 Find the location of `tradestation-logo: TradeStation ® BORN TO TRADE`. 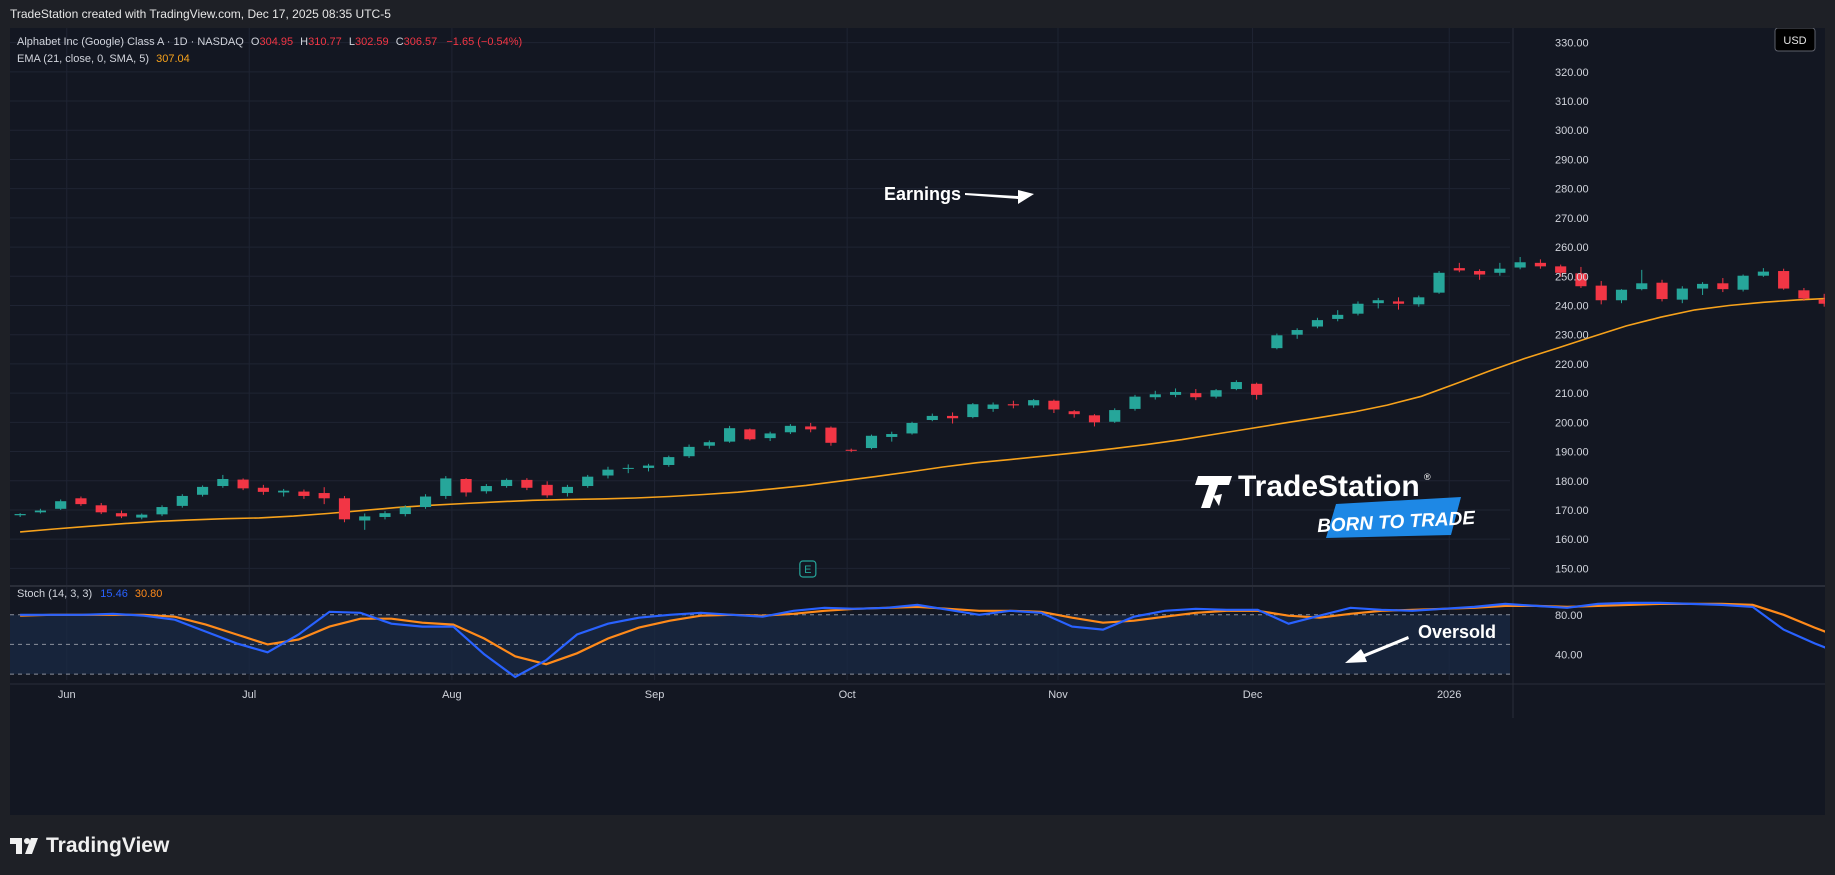

tradestation-logo: TradeStation ® BORN TO TRADE is located at coordinates (1336, 504).